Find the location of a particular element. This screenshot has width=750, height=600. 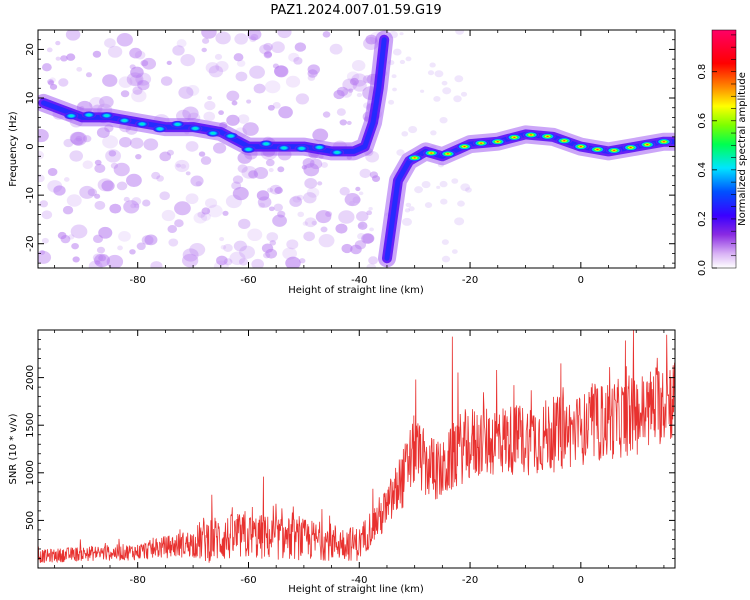

spectrogram-x-tick-label: -80 is located at coordinates (138, 280).